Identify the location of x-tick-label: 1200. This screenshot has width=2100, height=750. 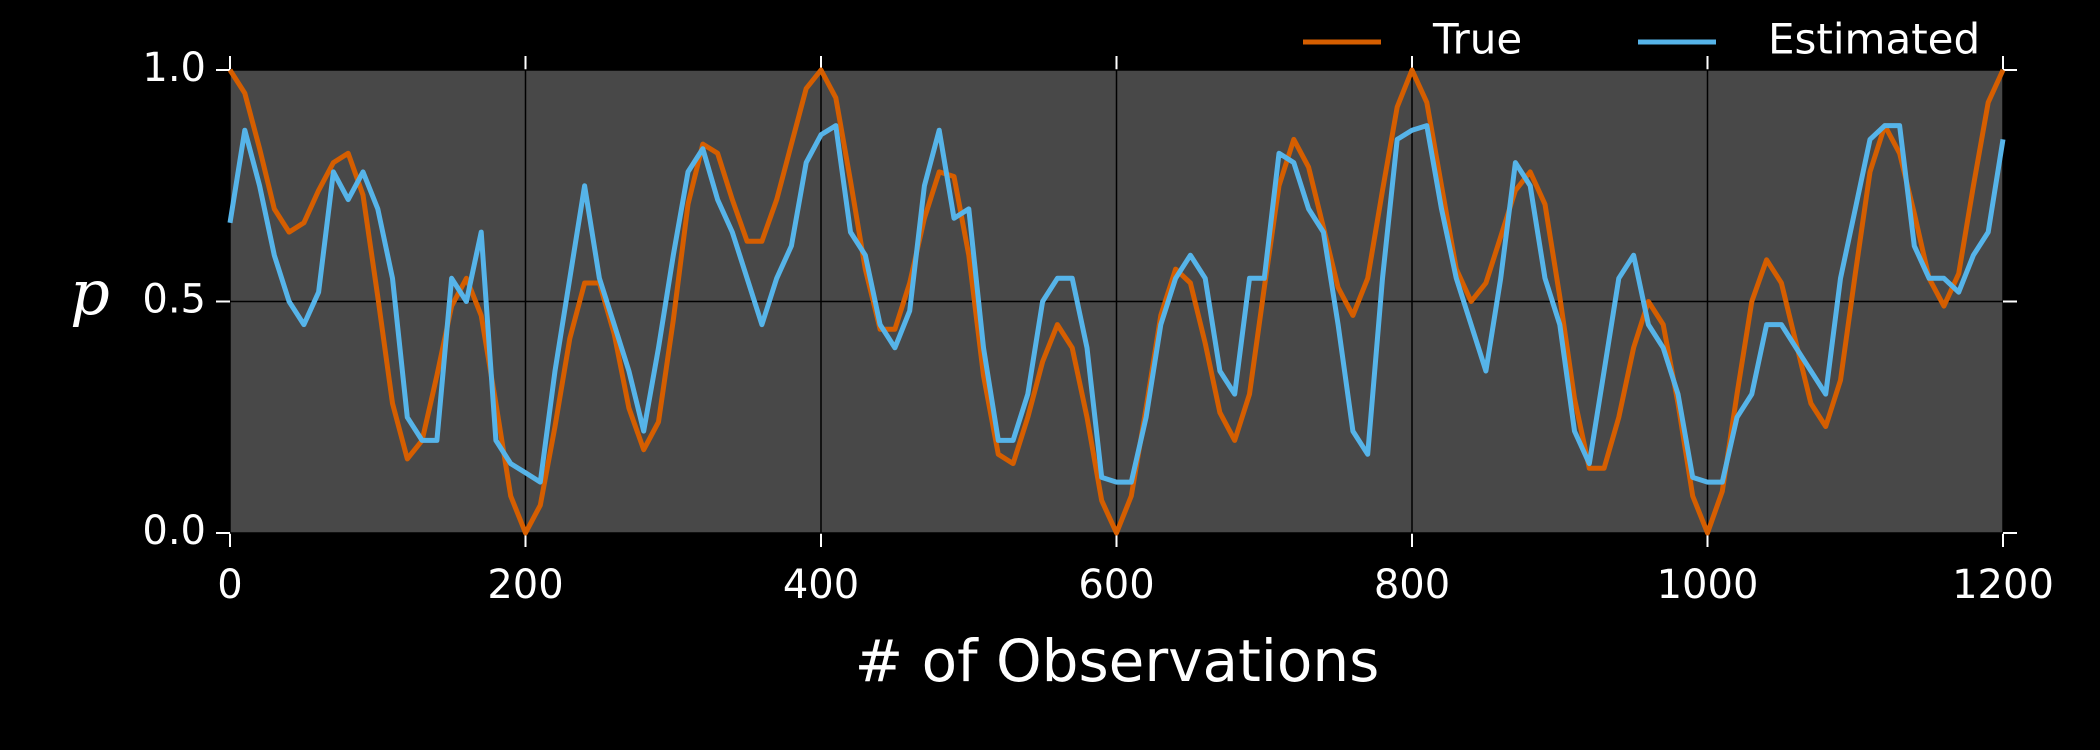
(2003, 585).